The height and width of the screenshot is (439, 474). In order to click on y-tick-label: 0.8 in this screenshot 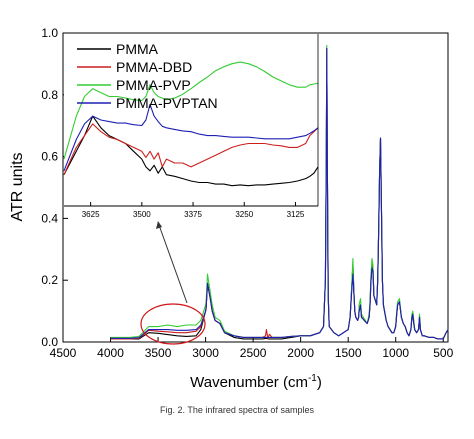, I will do `click(49, 95)`.